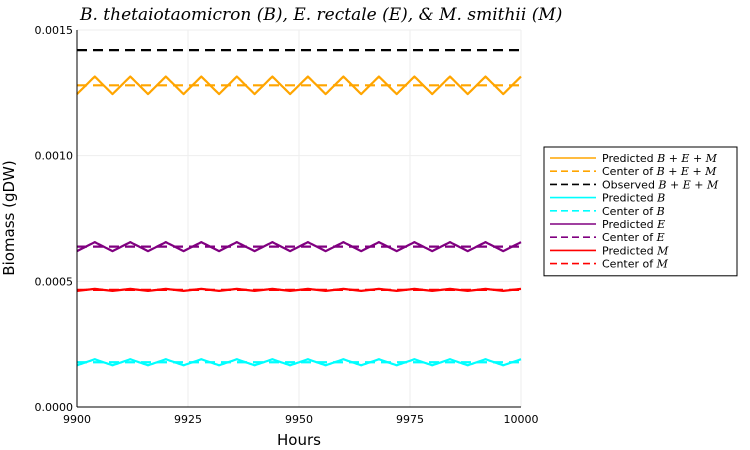 Image resolution: width=750 pixels, height=450 pixels. Describe the element at coordinates (54, 281) in the screenshot. I see `y-tick-label: 0.0005` at that location.